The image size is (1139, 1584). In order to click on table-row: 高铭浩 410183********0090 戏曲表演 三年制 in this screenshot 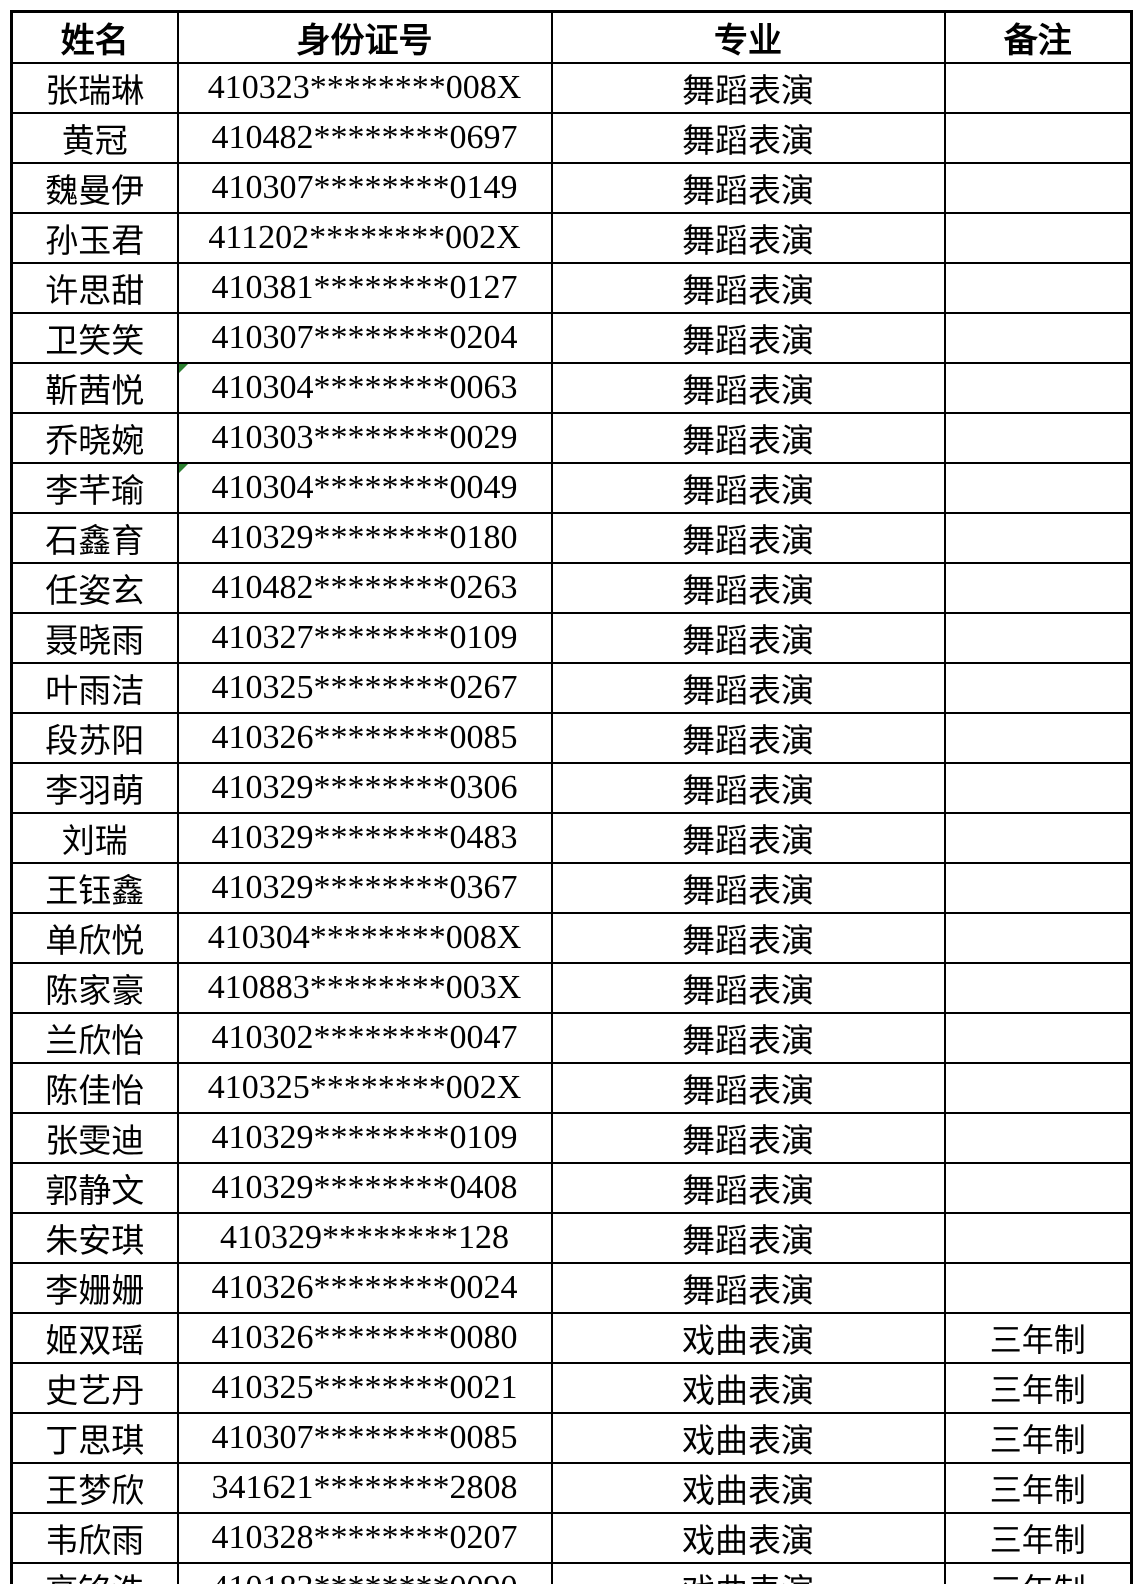, I will do `click(571, 1573)`.